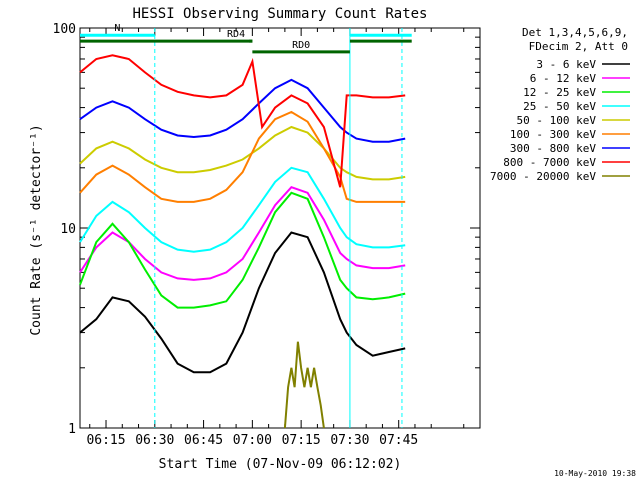  I want to click on x-tick-label: 06:15, so click(105, 440).